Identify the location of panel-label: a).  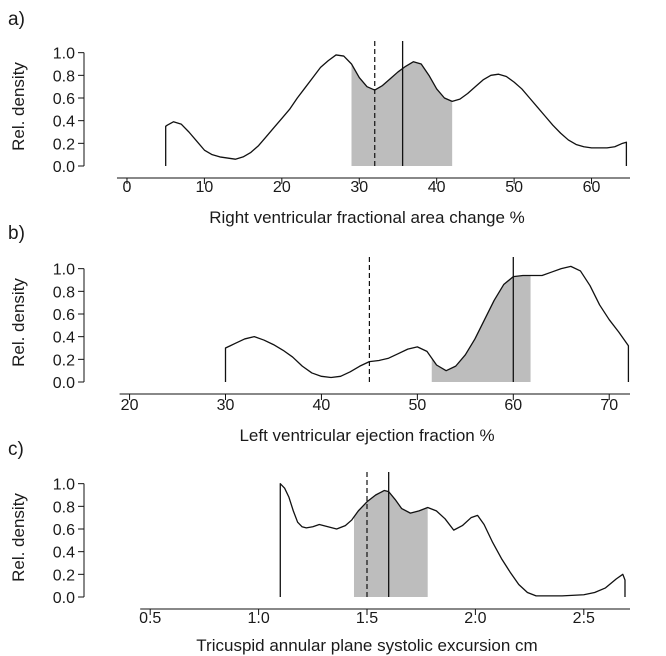
(16, 19).